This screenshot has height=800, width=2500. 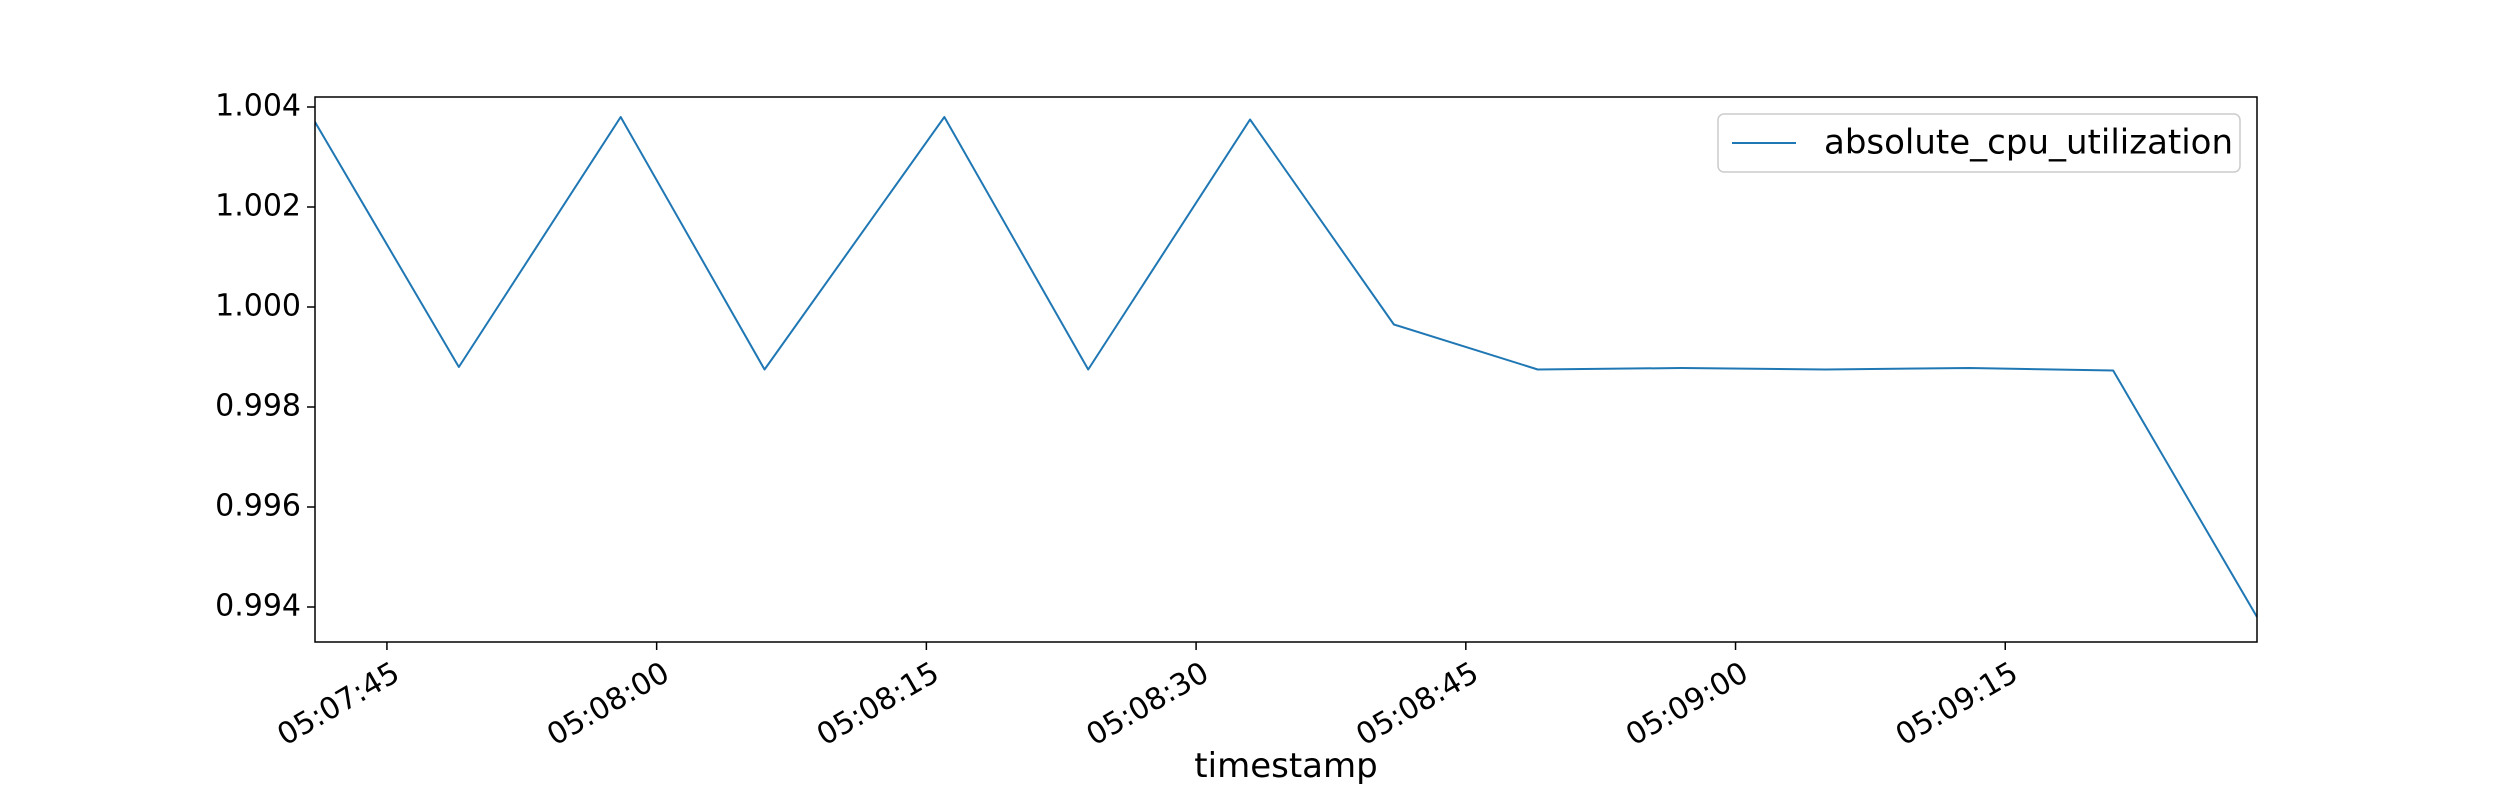 What do you see at coordinates (258, 106) in the screenshot?
I see `y-tick-label: 1.004` at bounding box center [258, 106].